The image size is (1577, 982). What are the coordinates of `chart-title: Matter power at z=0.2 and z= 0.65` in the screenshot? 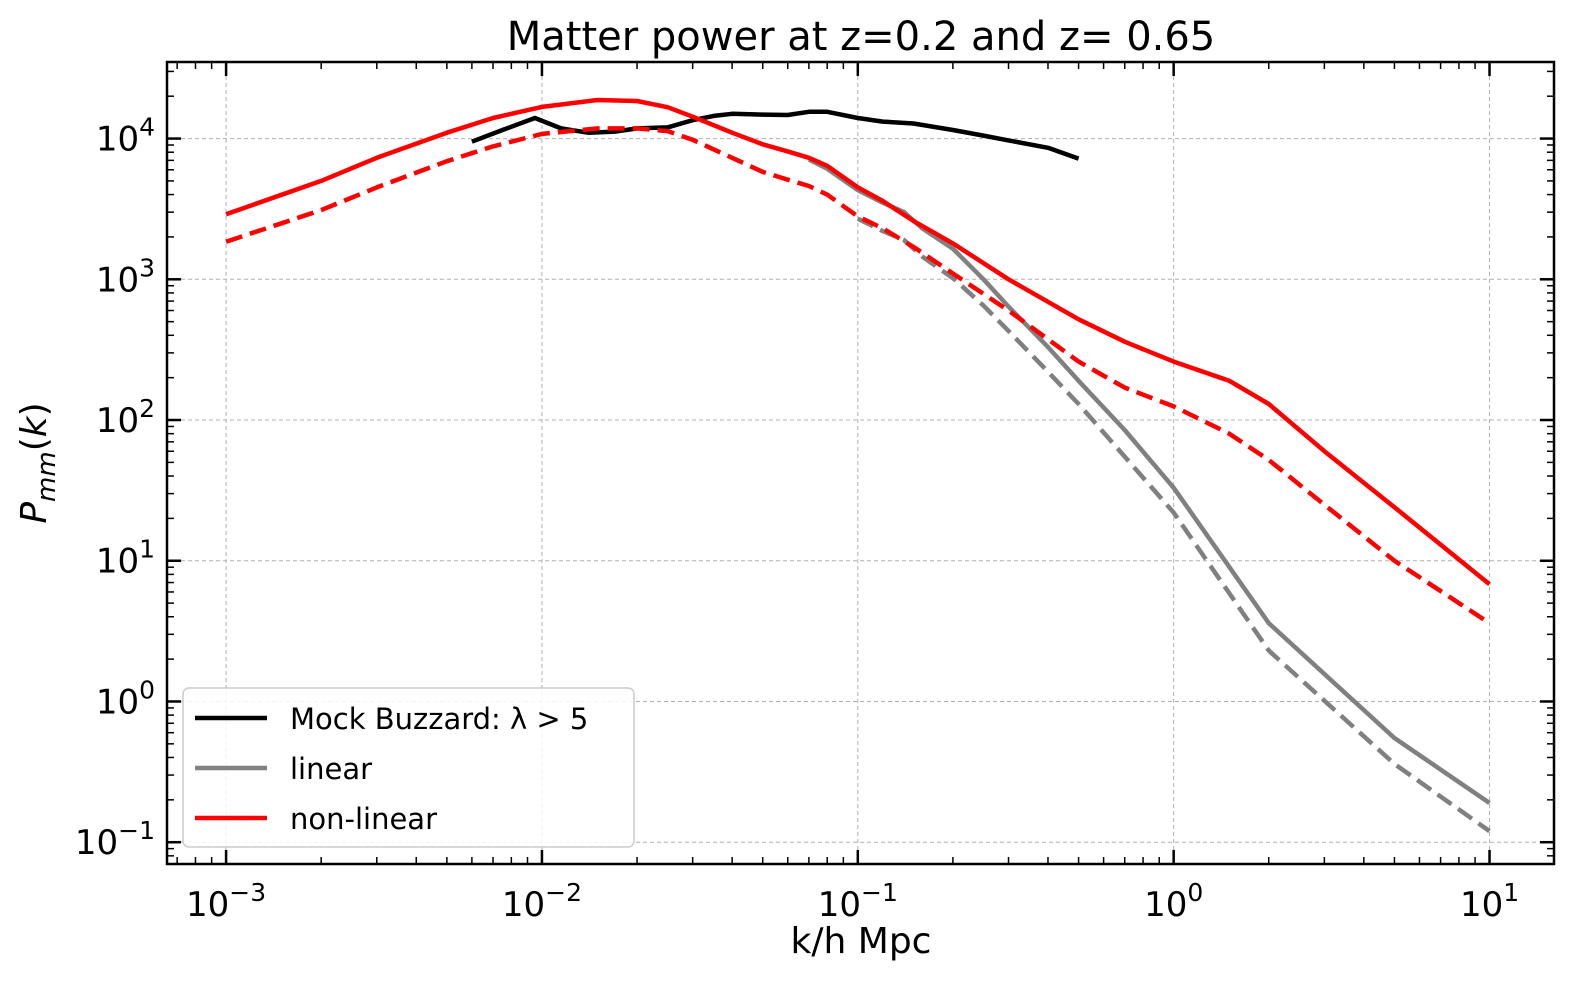 It's located at (861, 37).